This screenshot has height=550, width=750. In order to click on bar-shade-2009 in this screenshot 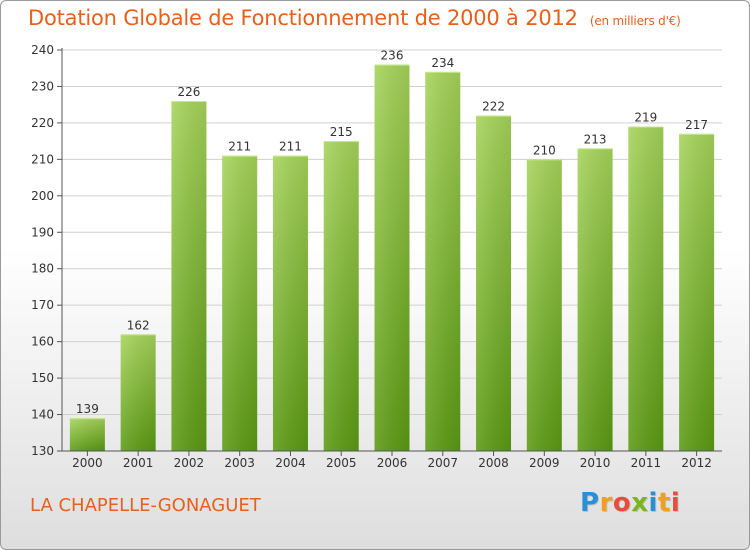, I will do `click(544, 305)`.